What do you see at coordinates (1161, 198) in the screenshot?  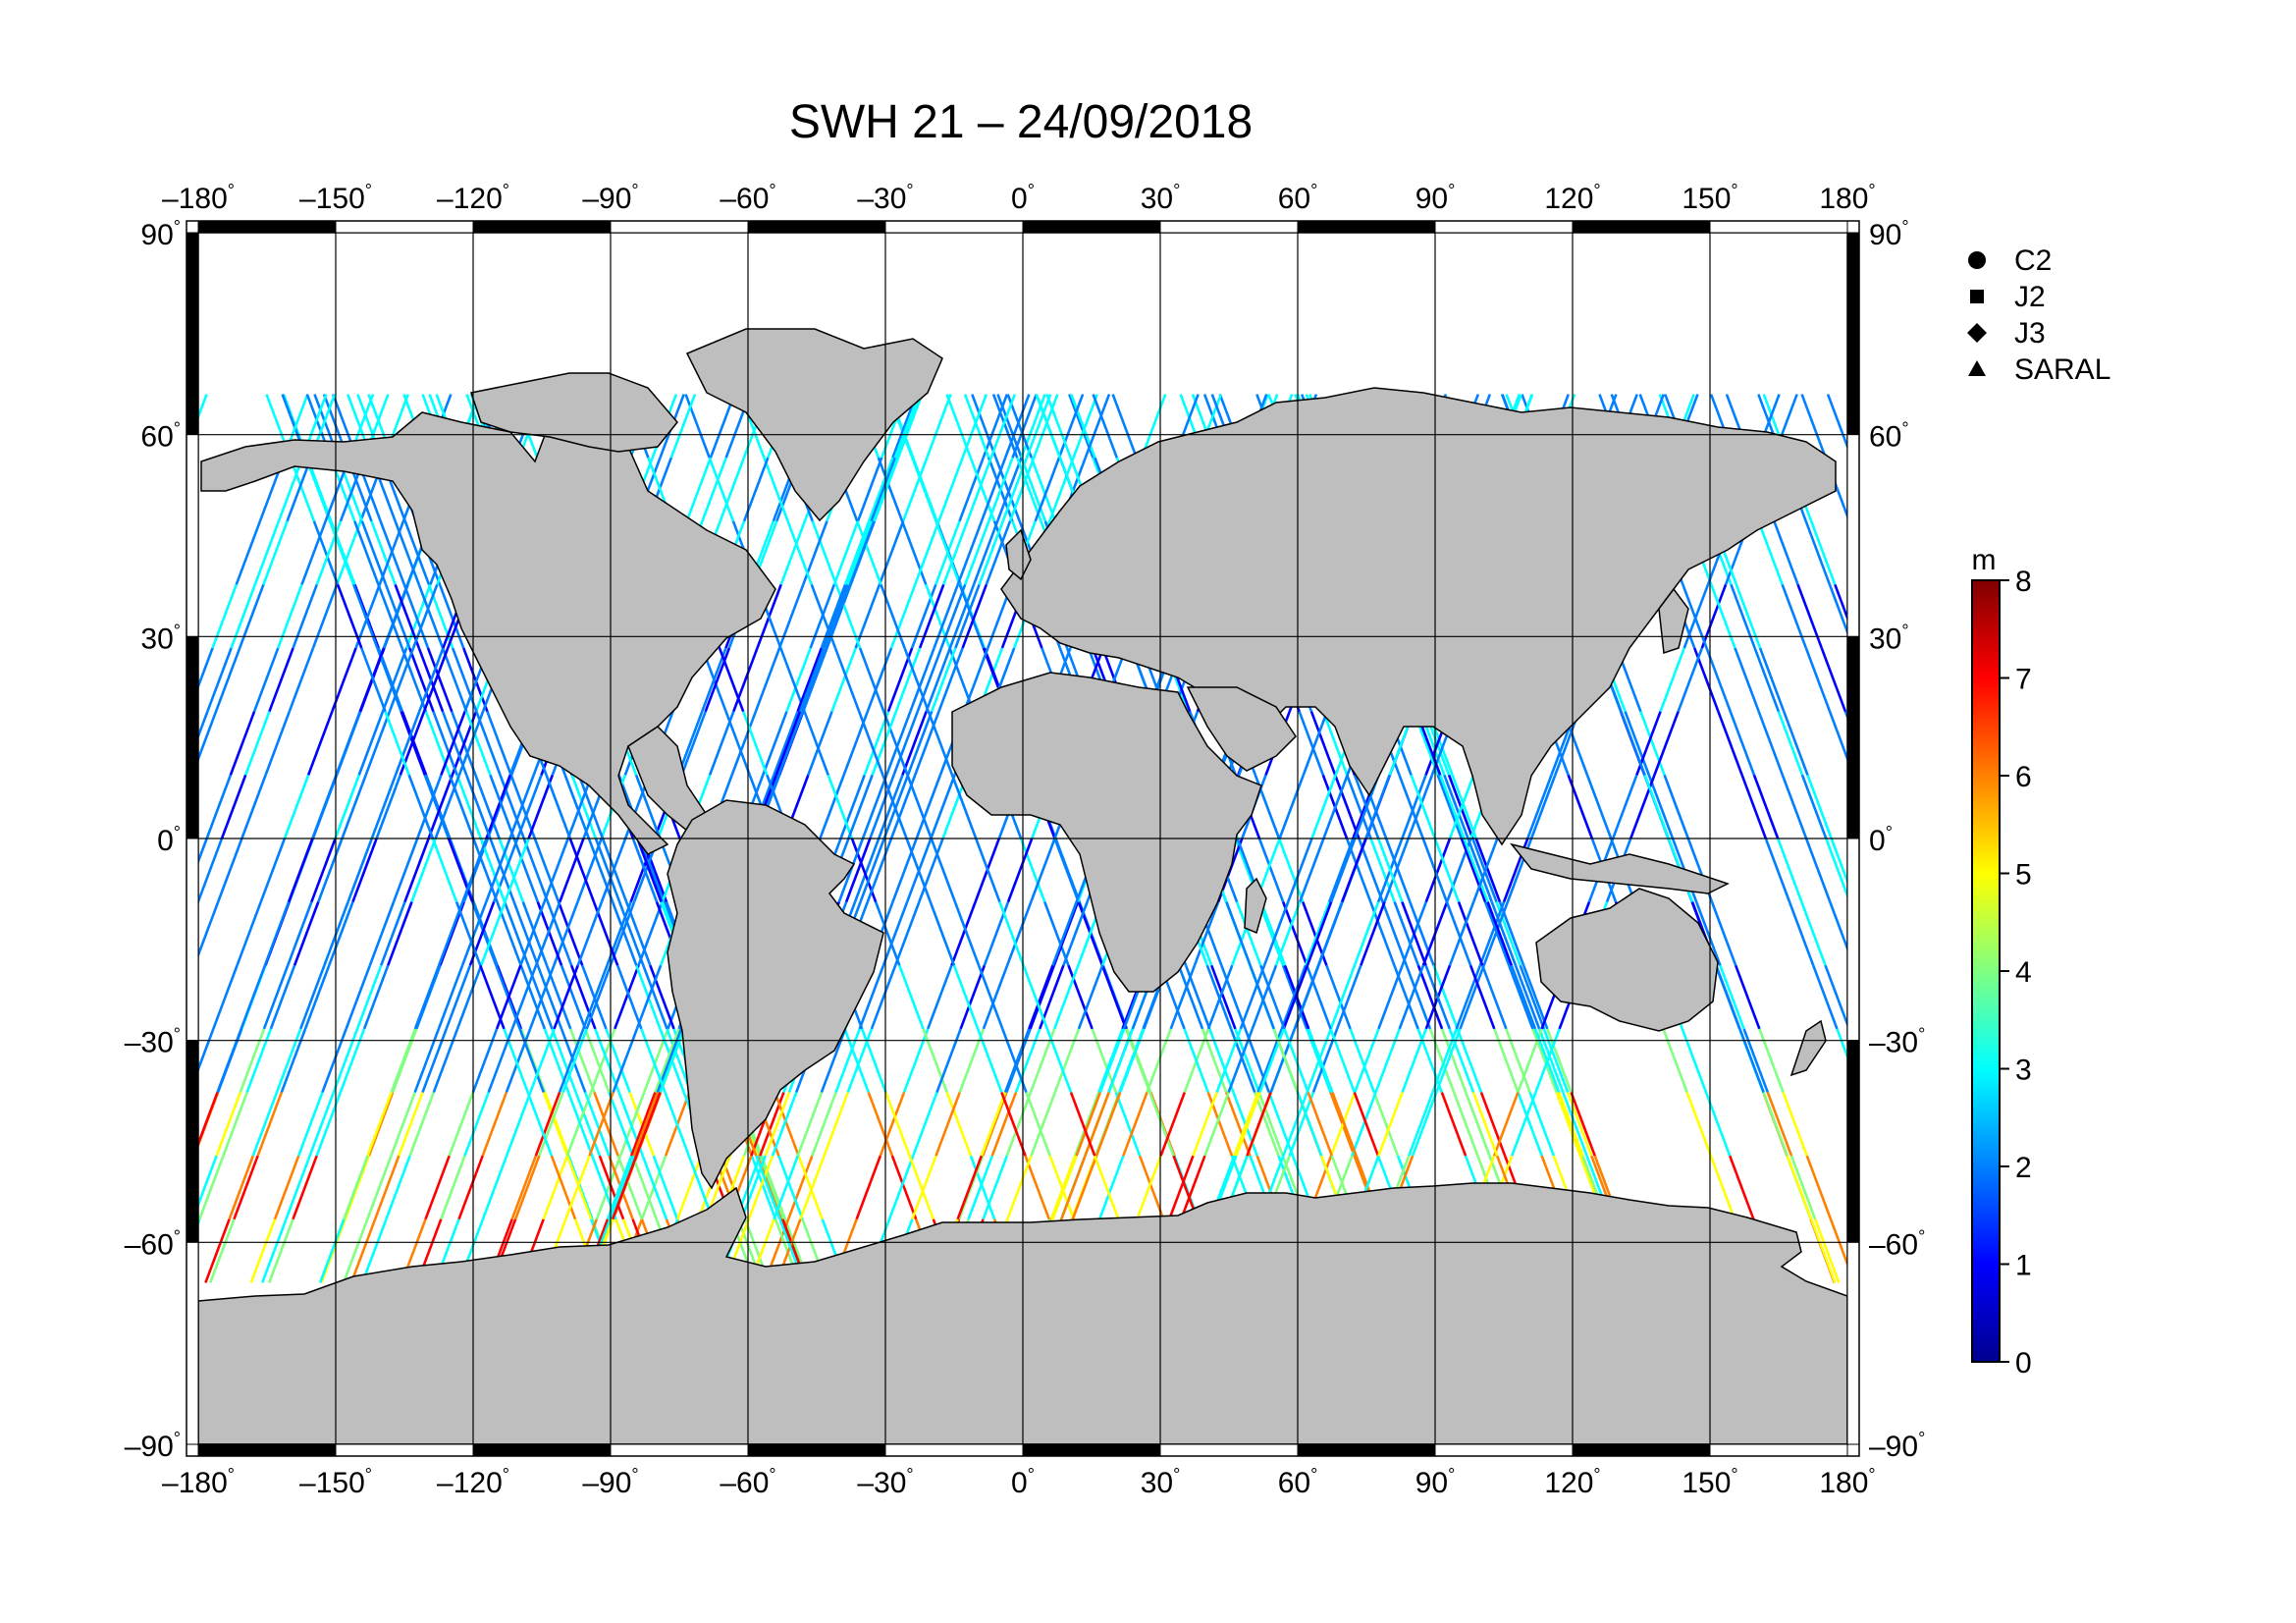 I see `lon-tick-label-top: 30°` at bounding box center [1161, 198].